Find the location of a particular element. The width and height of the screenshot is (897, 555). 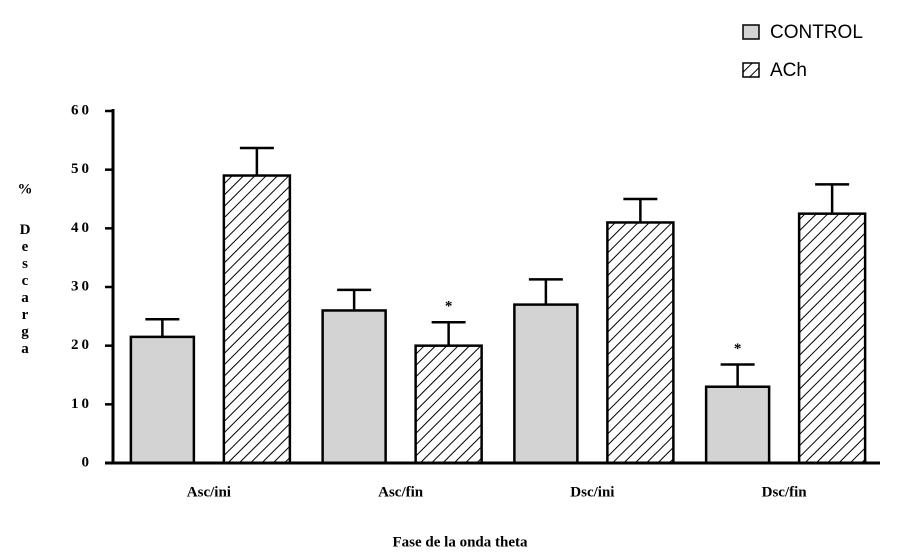

legend-label: ACh is located at coordinates (788, 70).